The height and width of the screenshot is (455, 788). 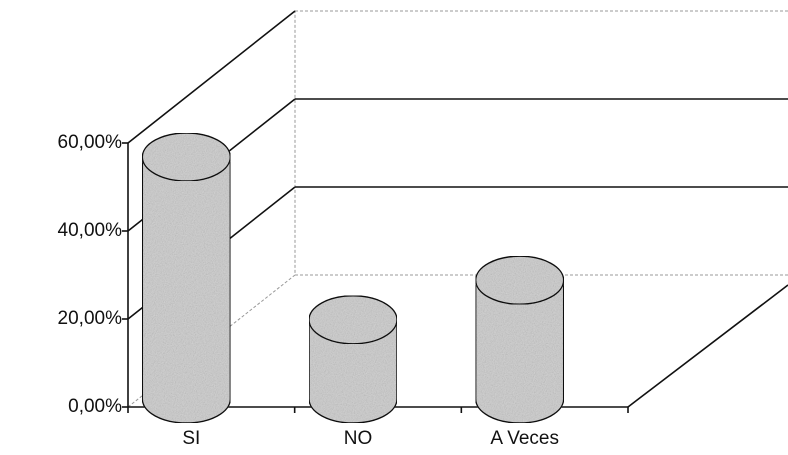 I want to click on y-tick-label: 0,00%, so click(x=95, y=406).